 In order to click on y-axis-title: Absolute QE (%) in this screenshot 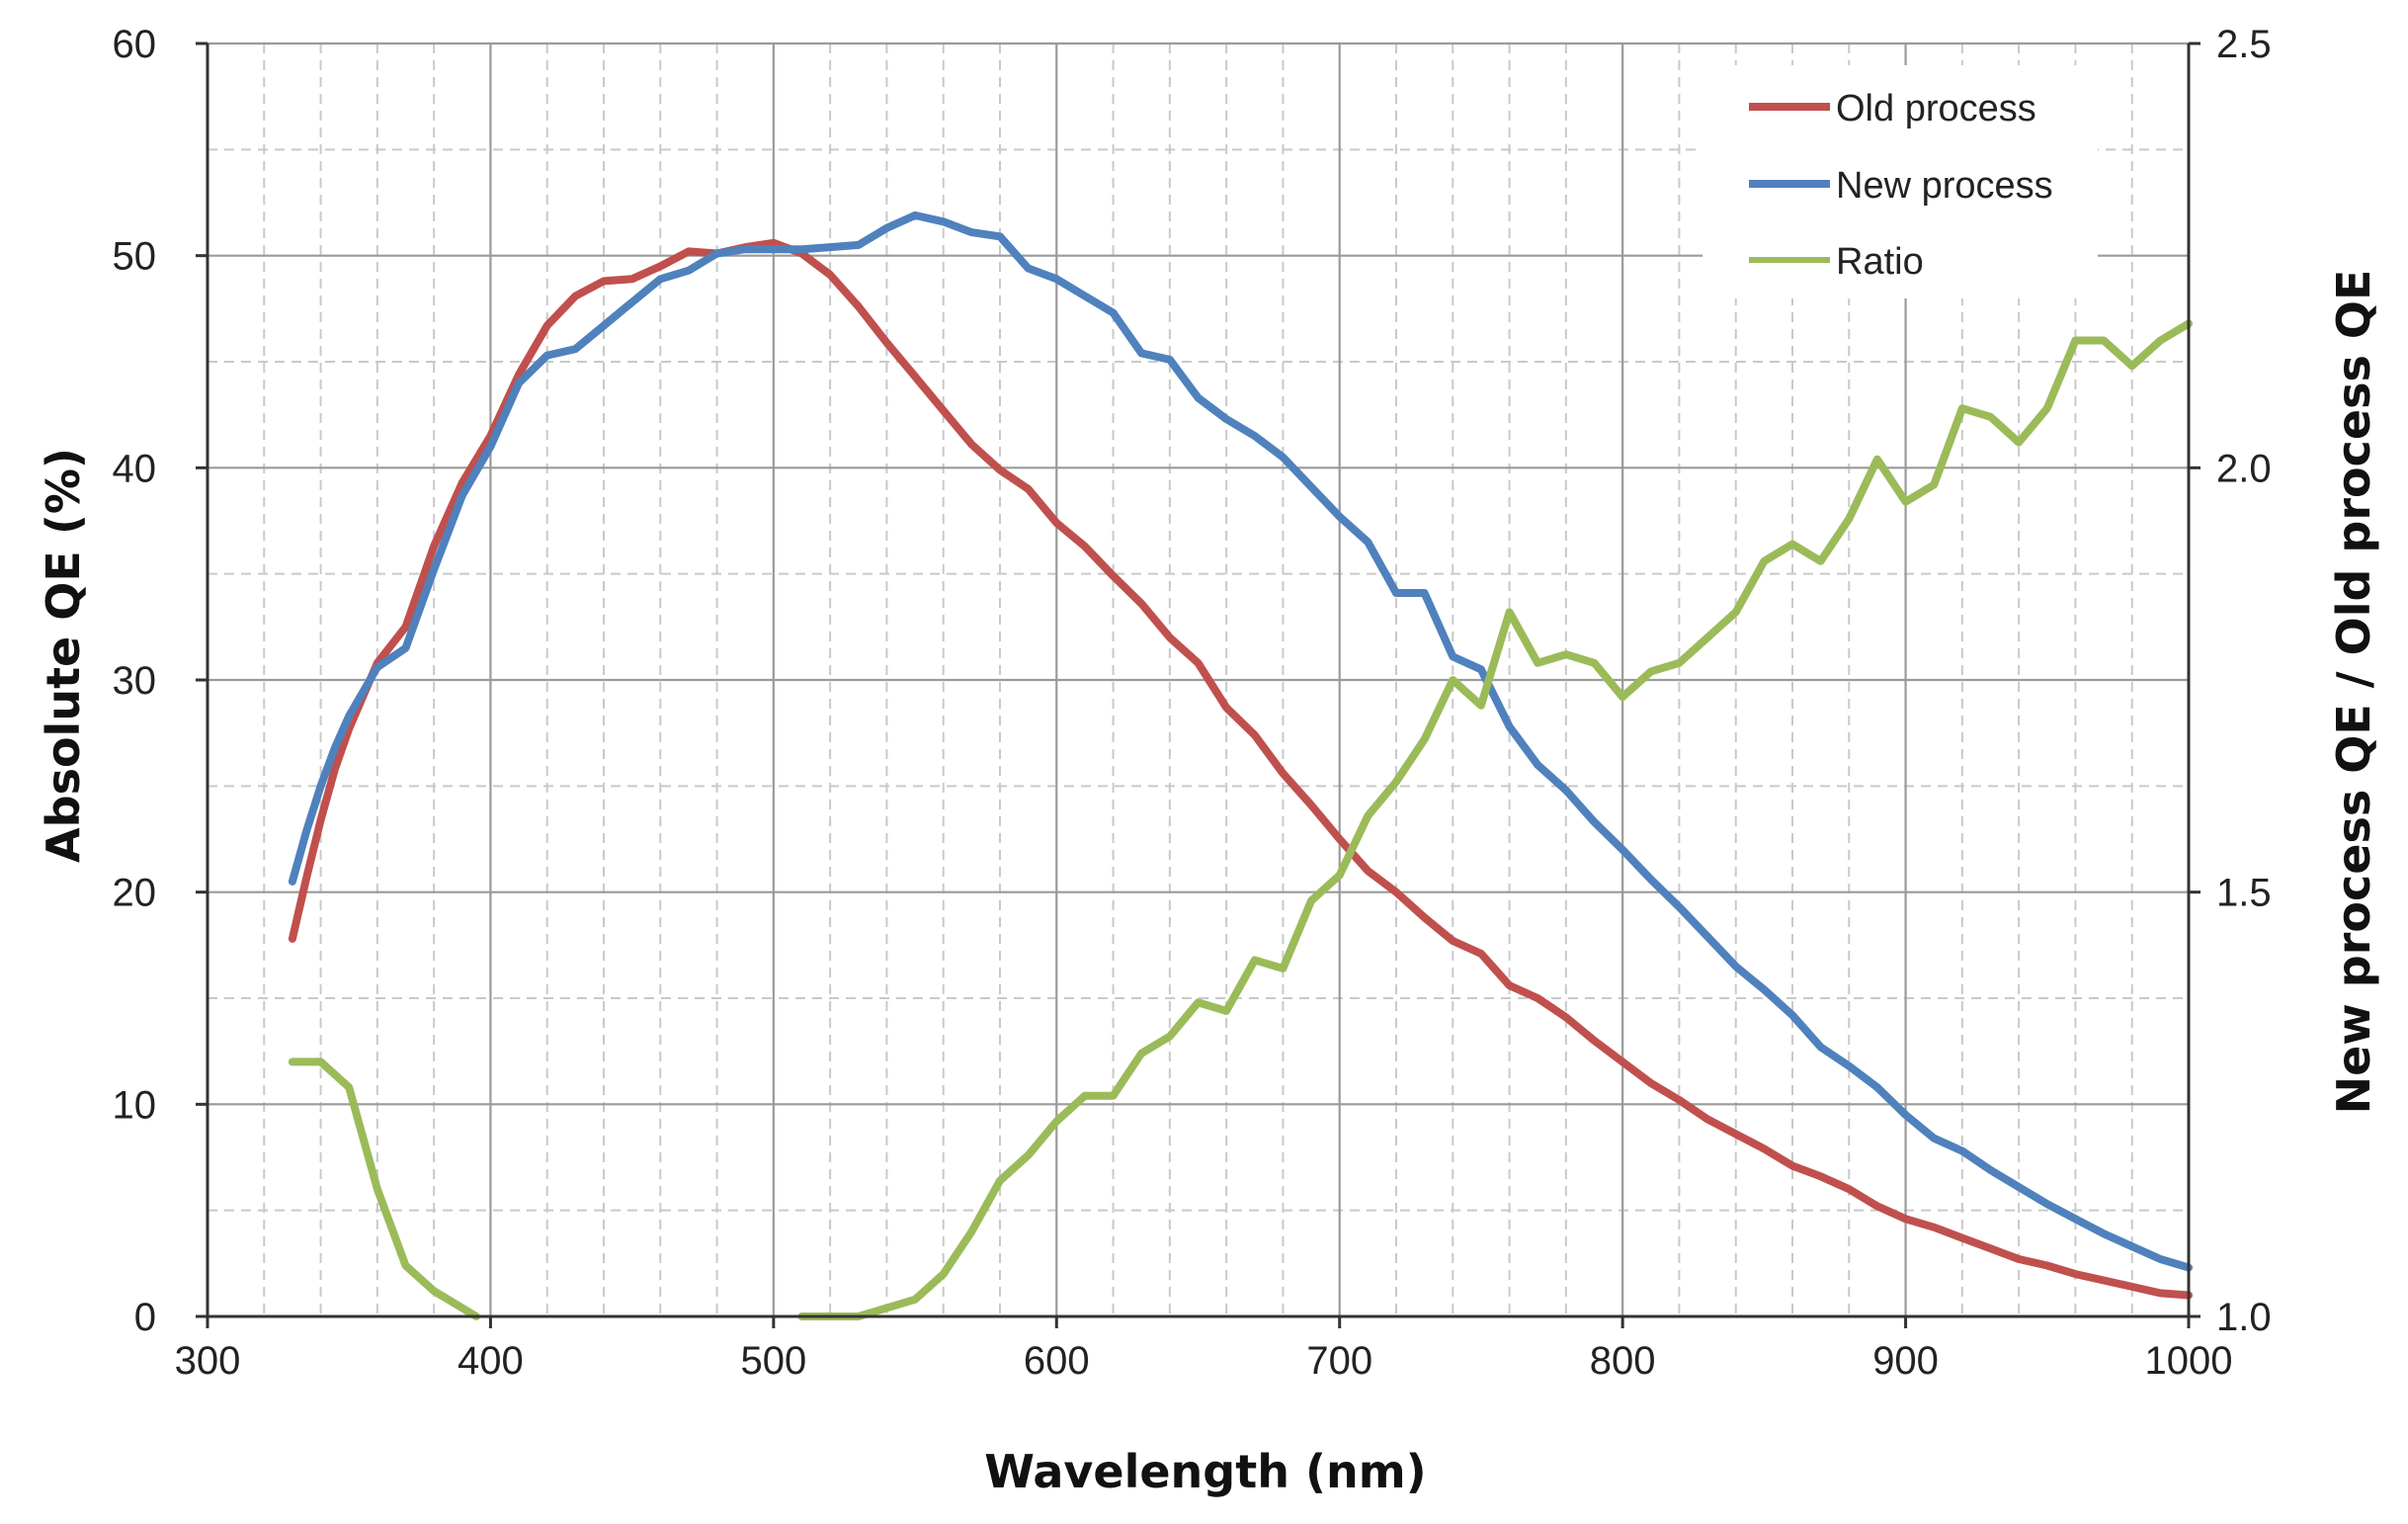, I will do `click(63, 655)`.